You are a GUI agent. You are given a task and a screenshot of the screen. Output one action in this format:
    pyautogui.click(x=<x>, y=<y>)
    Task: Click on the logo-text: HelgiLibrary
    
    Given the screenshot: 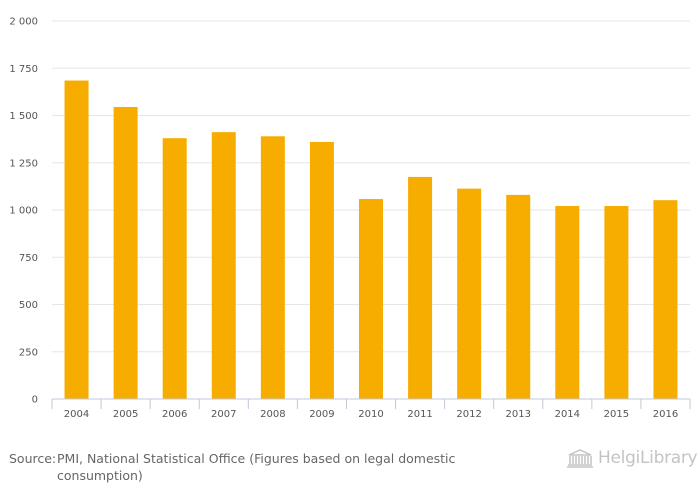 What is the action you would take?
    pyautogui.click(x=648, y=458)
    